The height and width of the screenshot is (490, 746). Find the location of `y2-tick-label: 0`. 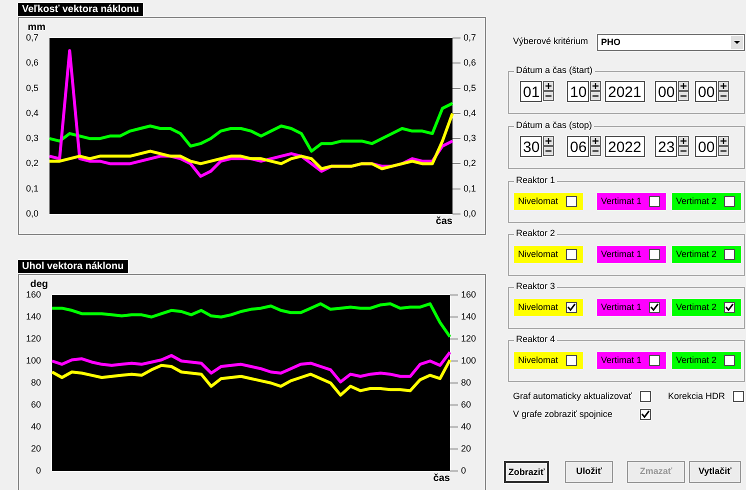

y2-tick-label: 0 is located at coordinates (463, 470).